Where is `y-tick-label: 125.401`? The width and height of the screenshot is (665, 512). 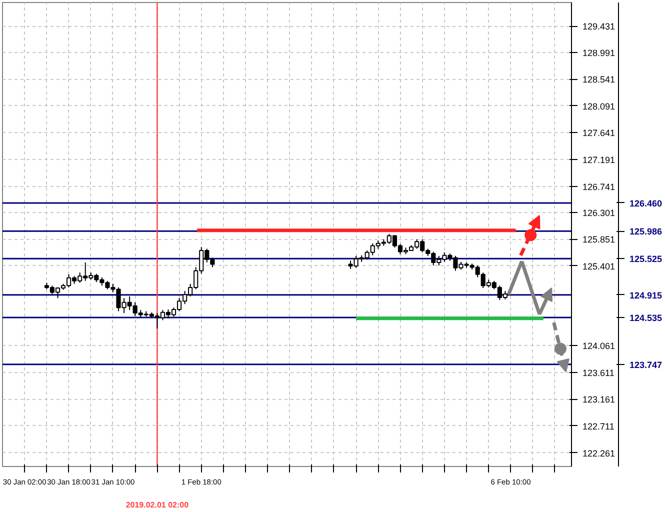 y-tick-label: 125.401 is located at coordinates (599, 266).